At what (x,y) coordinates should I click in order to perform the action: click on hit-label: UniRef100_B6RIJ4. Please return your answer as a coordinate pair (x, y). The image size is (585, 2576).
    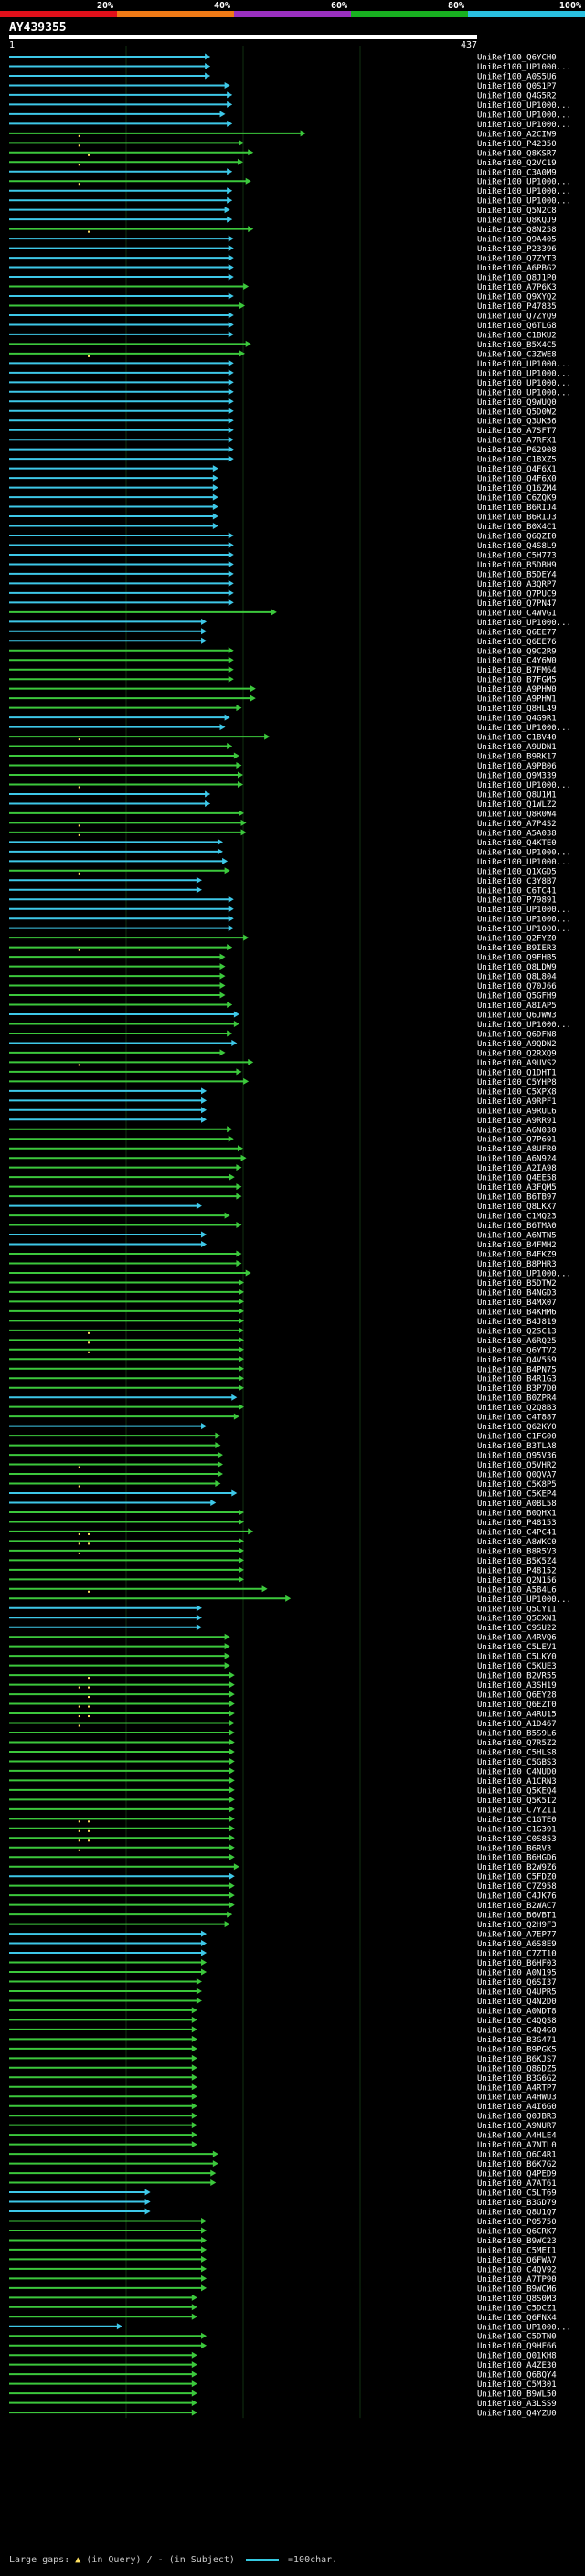
    Looking at the image, I should click on (517, 508).